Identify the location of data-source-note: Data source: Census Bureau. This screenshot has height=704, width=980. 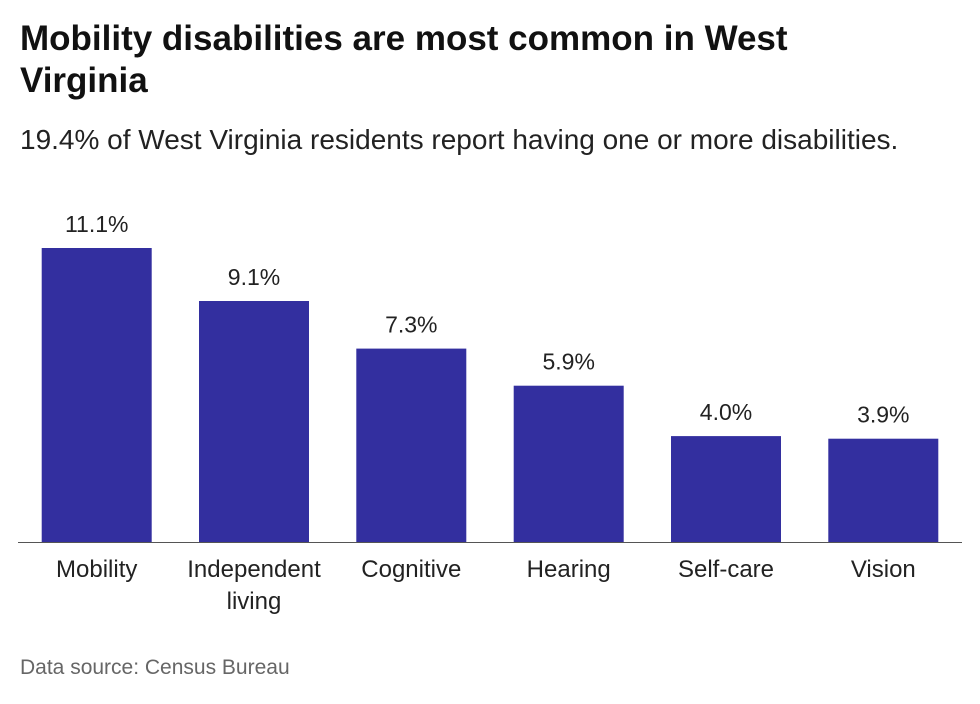
(155, 667).